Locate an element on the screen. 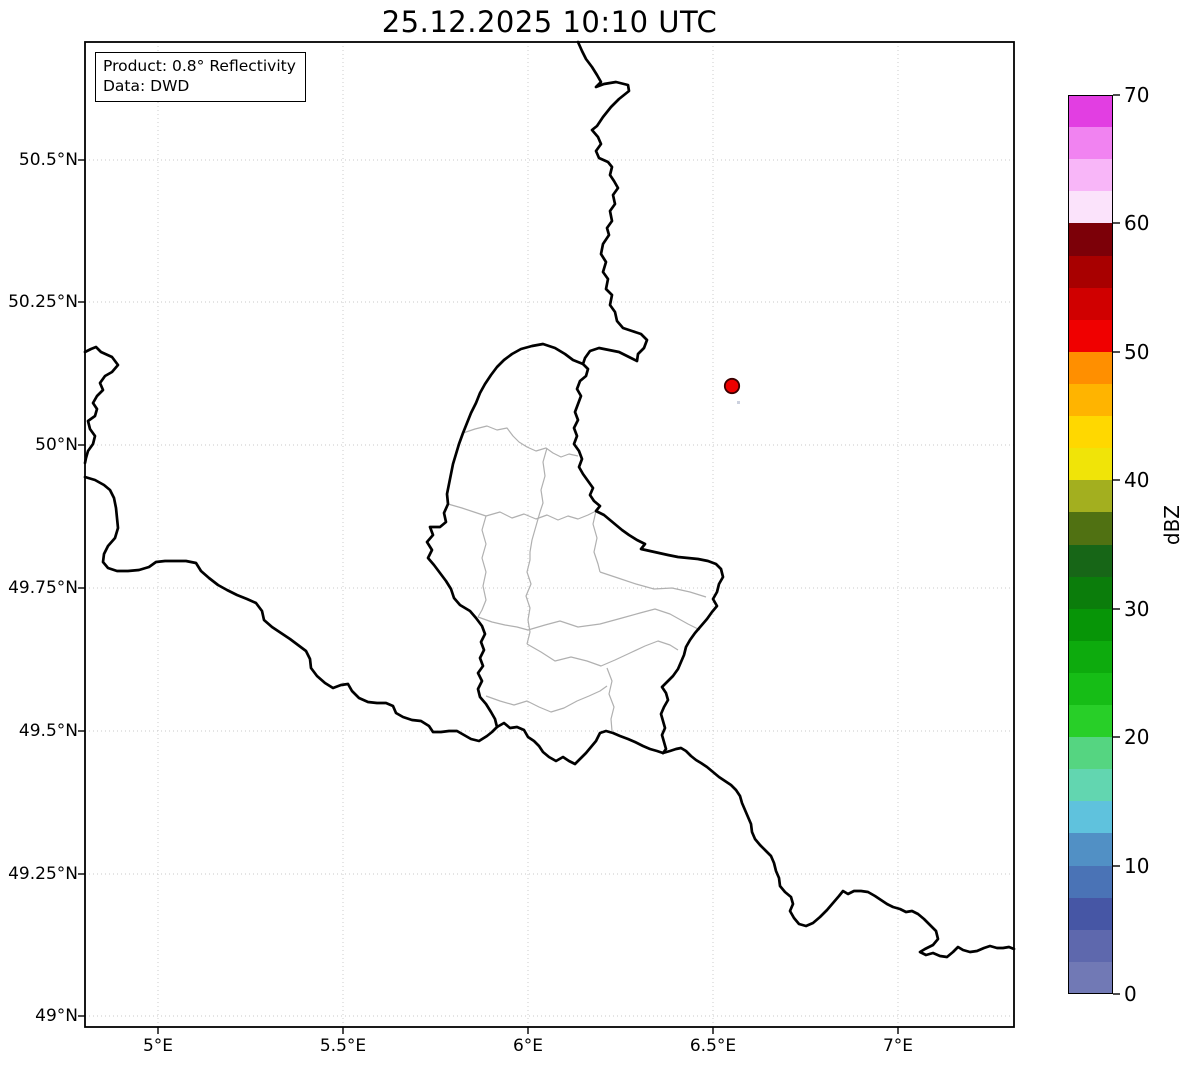 The image size is (1202, 1081). colorbar-bands is located at coordinates (1090, 544).